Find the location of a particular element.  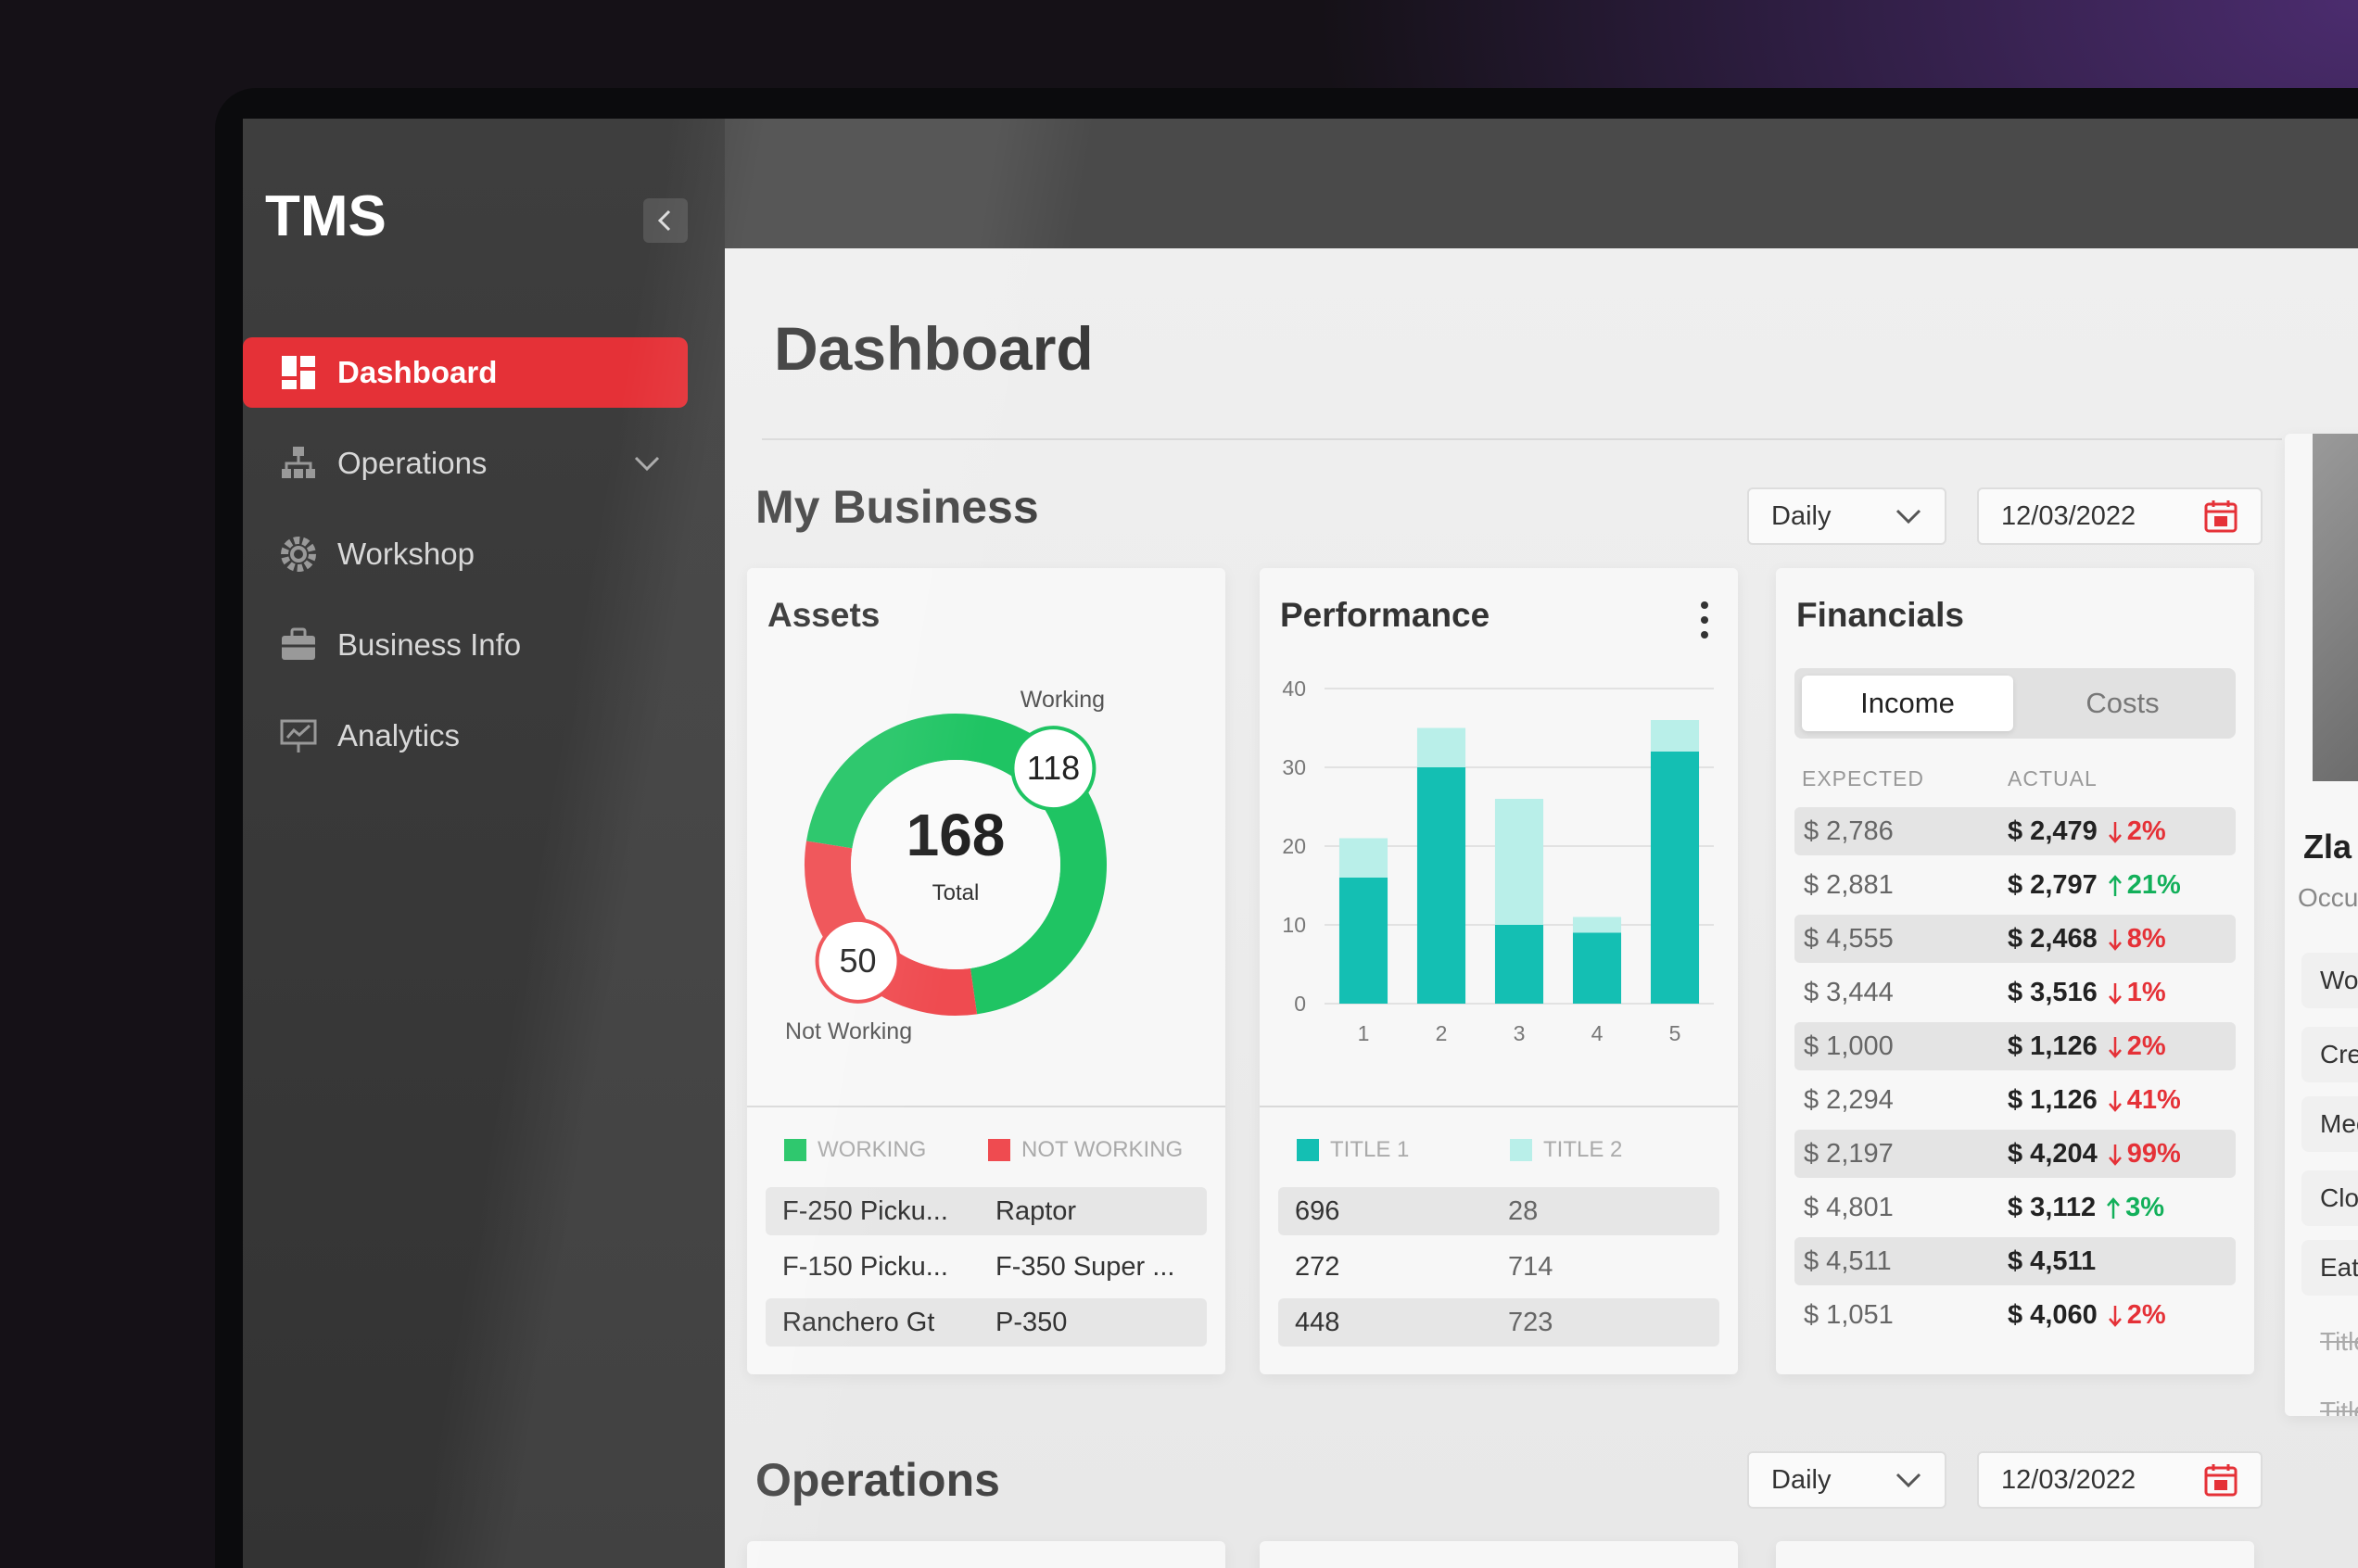

nav-item: Analytics is located at coordinates (466, 736).